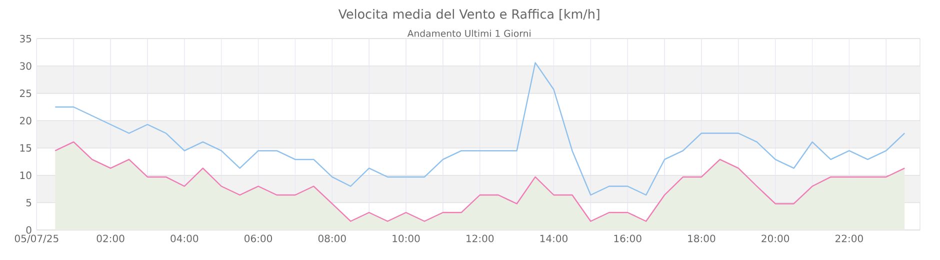 The width and height of the screenshot is (940, 260). What do you see at coordinates (849, 238) in the screenshot?
I see `x-tick-label: 22:00` at bounding box center [849, 238].